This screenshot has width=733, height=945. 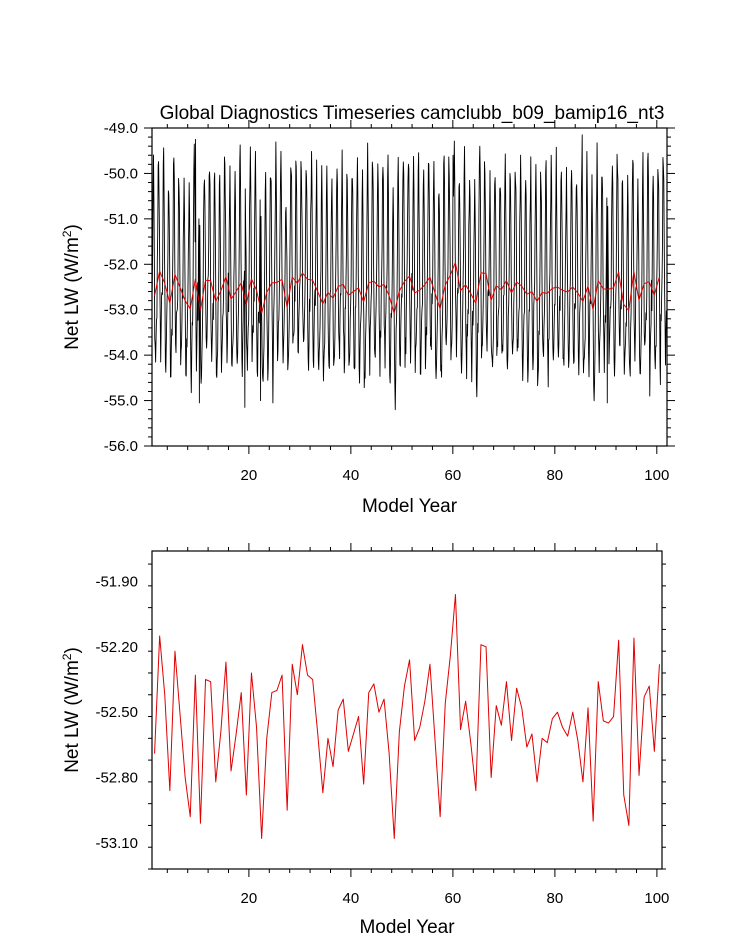 What do you see at coordinates (121, 446) in the screenshot?
I see `y-tick-label: -56.0` at bounding box center [121, 446].